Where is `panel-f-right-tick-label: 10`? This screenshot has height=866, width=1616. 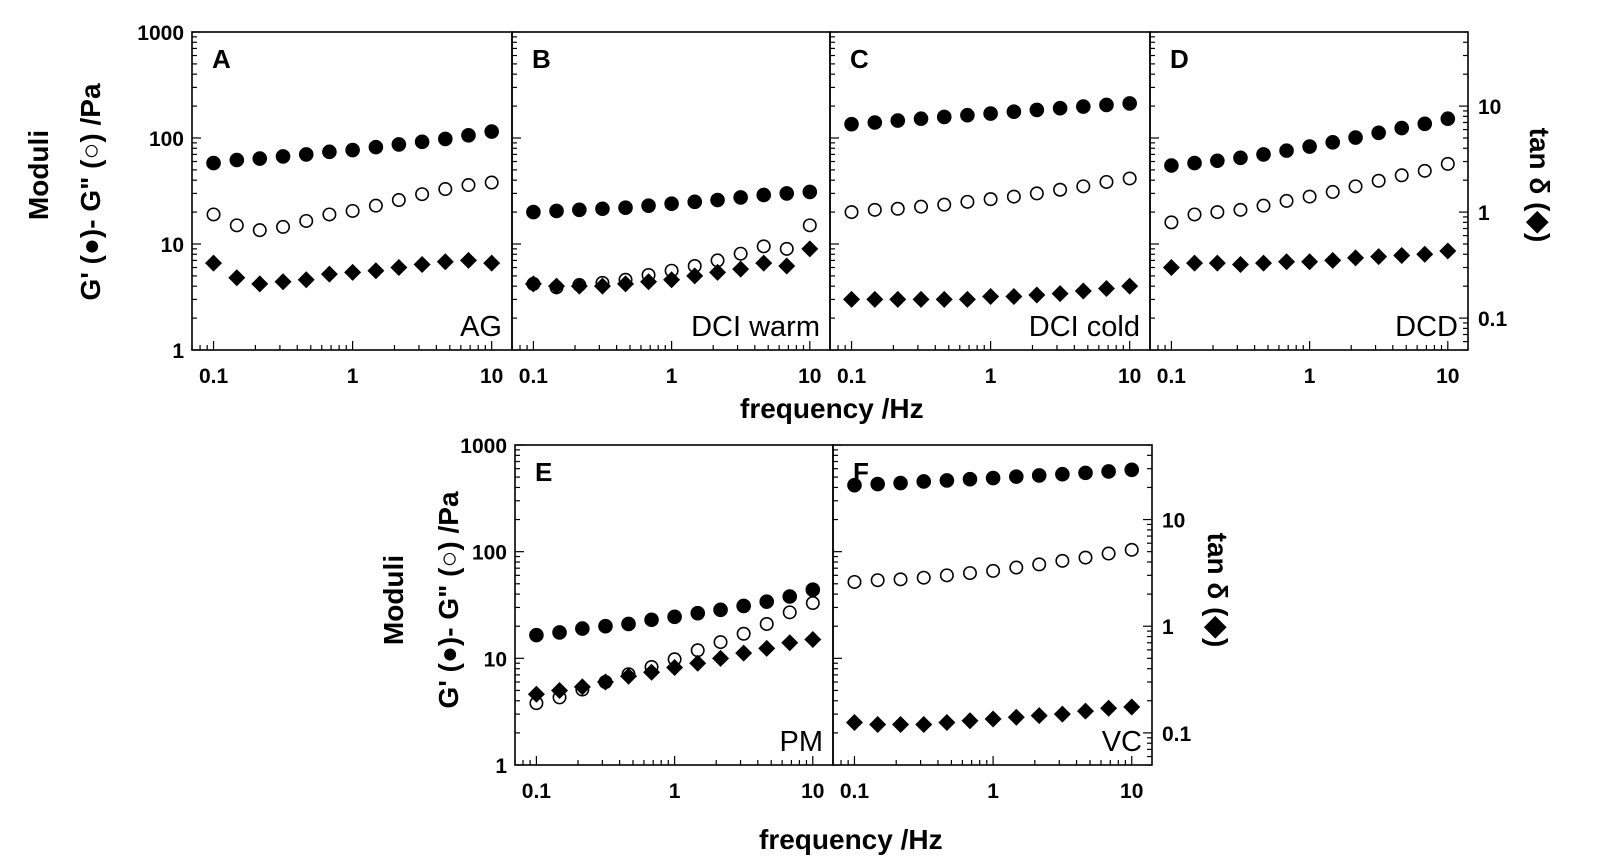
panel-f-right-tick-label: 10 is located at coordinates (1173, 521).